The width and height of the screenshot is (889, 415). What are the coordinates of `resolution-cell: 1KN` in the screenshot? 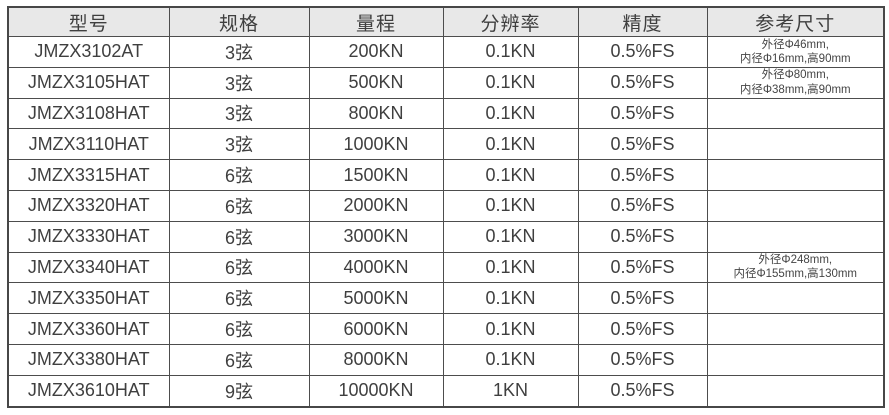 It's located at (510, 391).